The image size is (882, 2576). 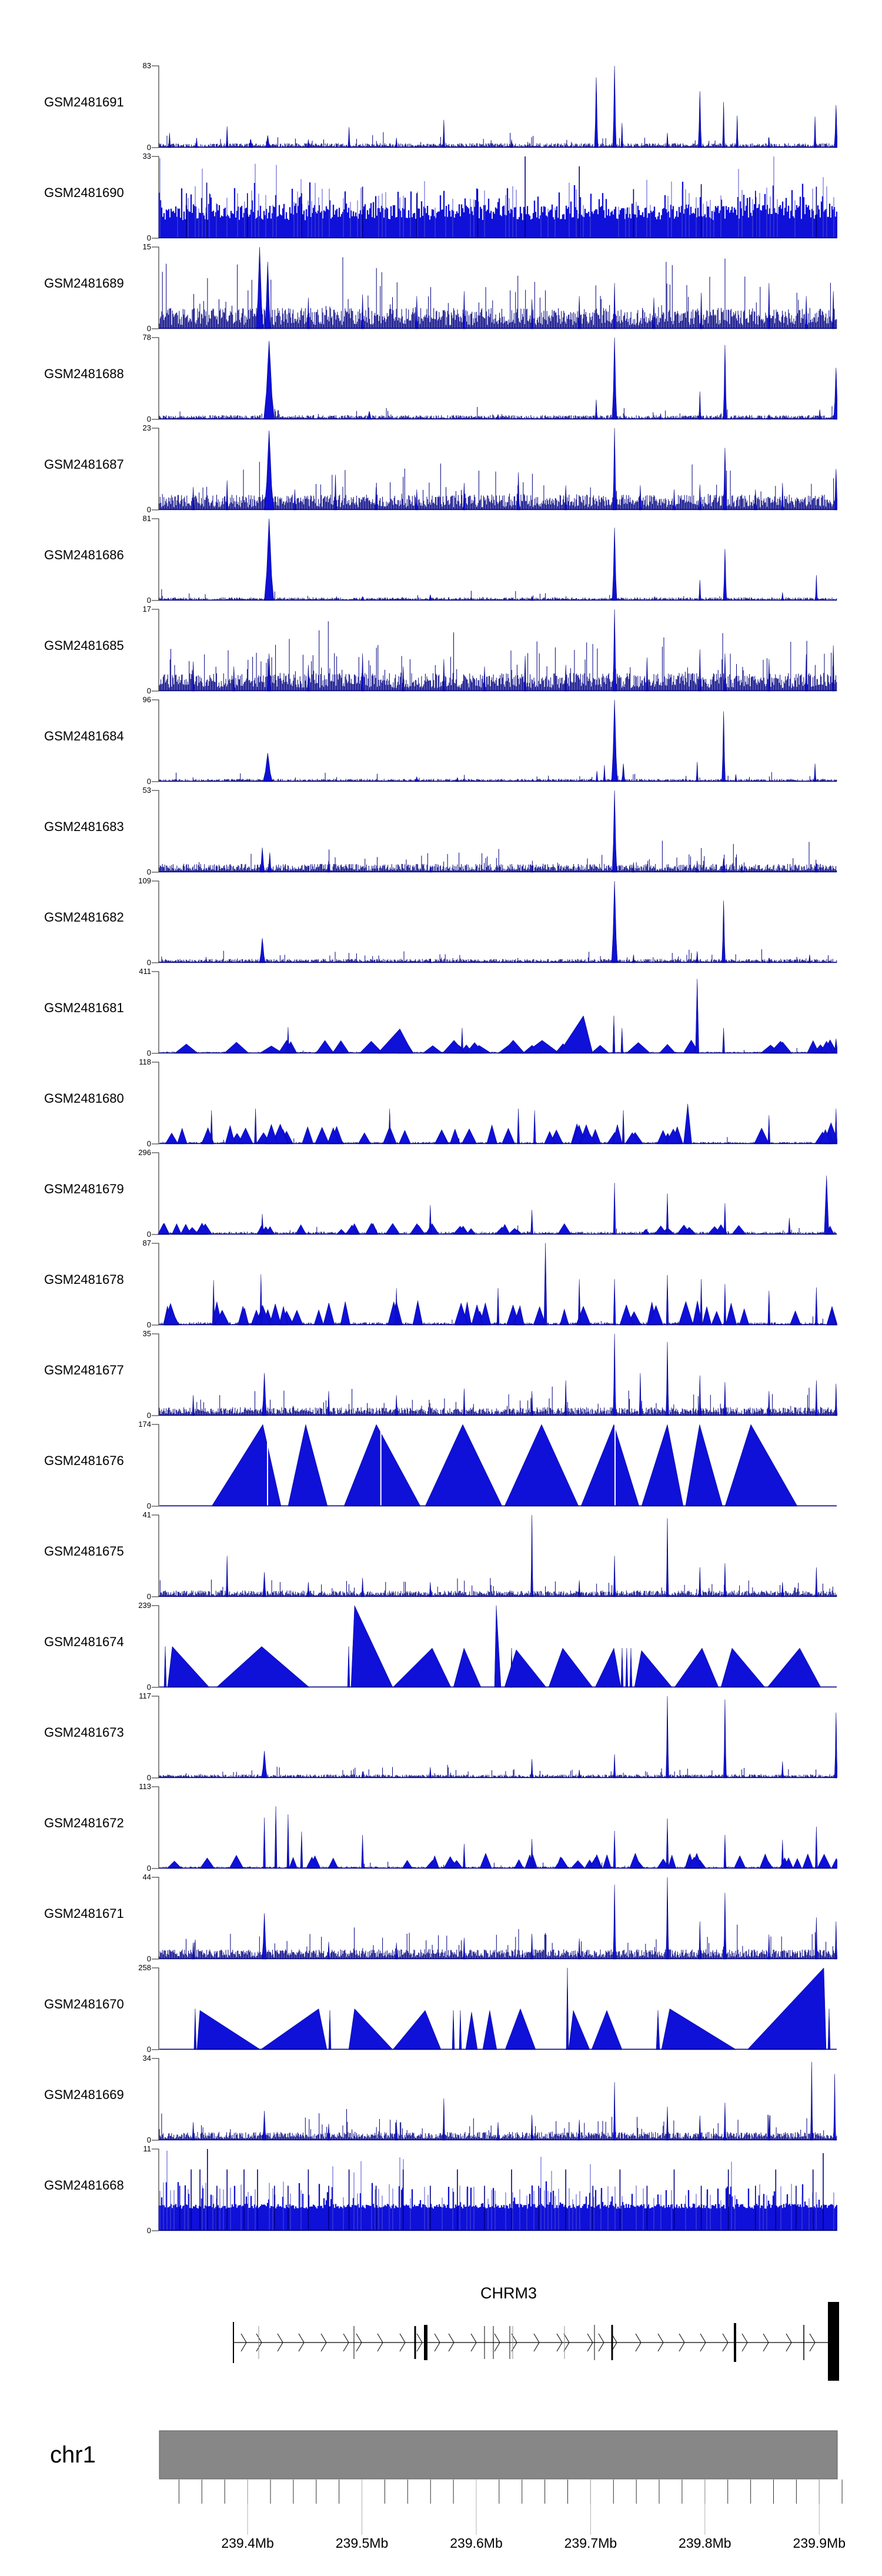 I want to click on track-row: GSM2481677 35 0, so click(x=441, y=1376).